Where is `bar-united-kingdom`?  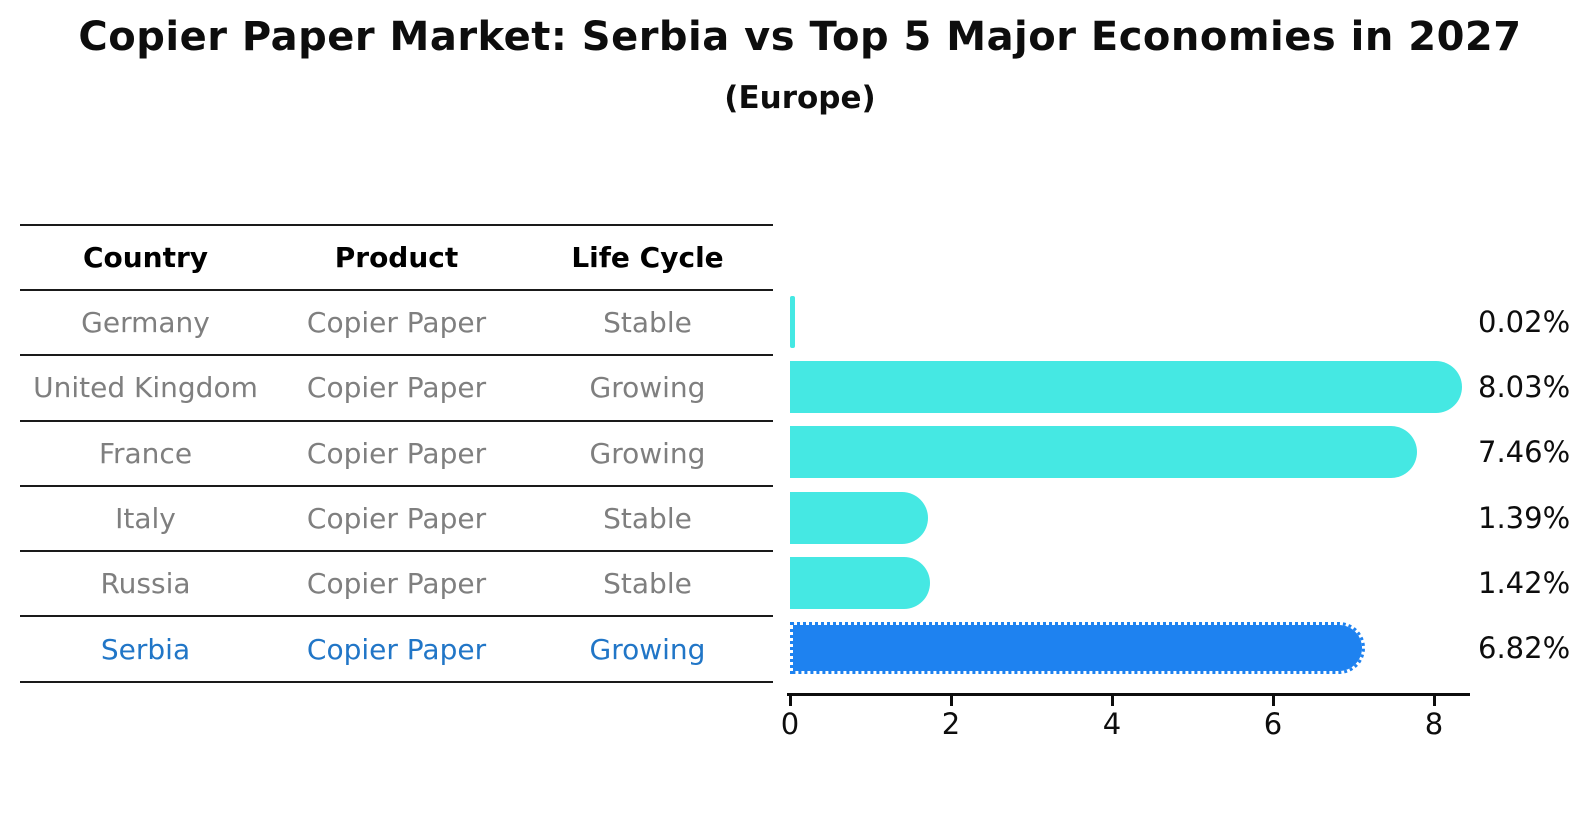
bar-united-kingdom is located at coordinates (1126, 386).